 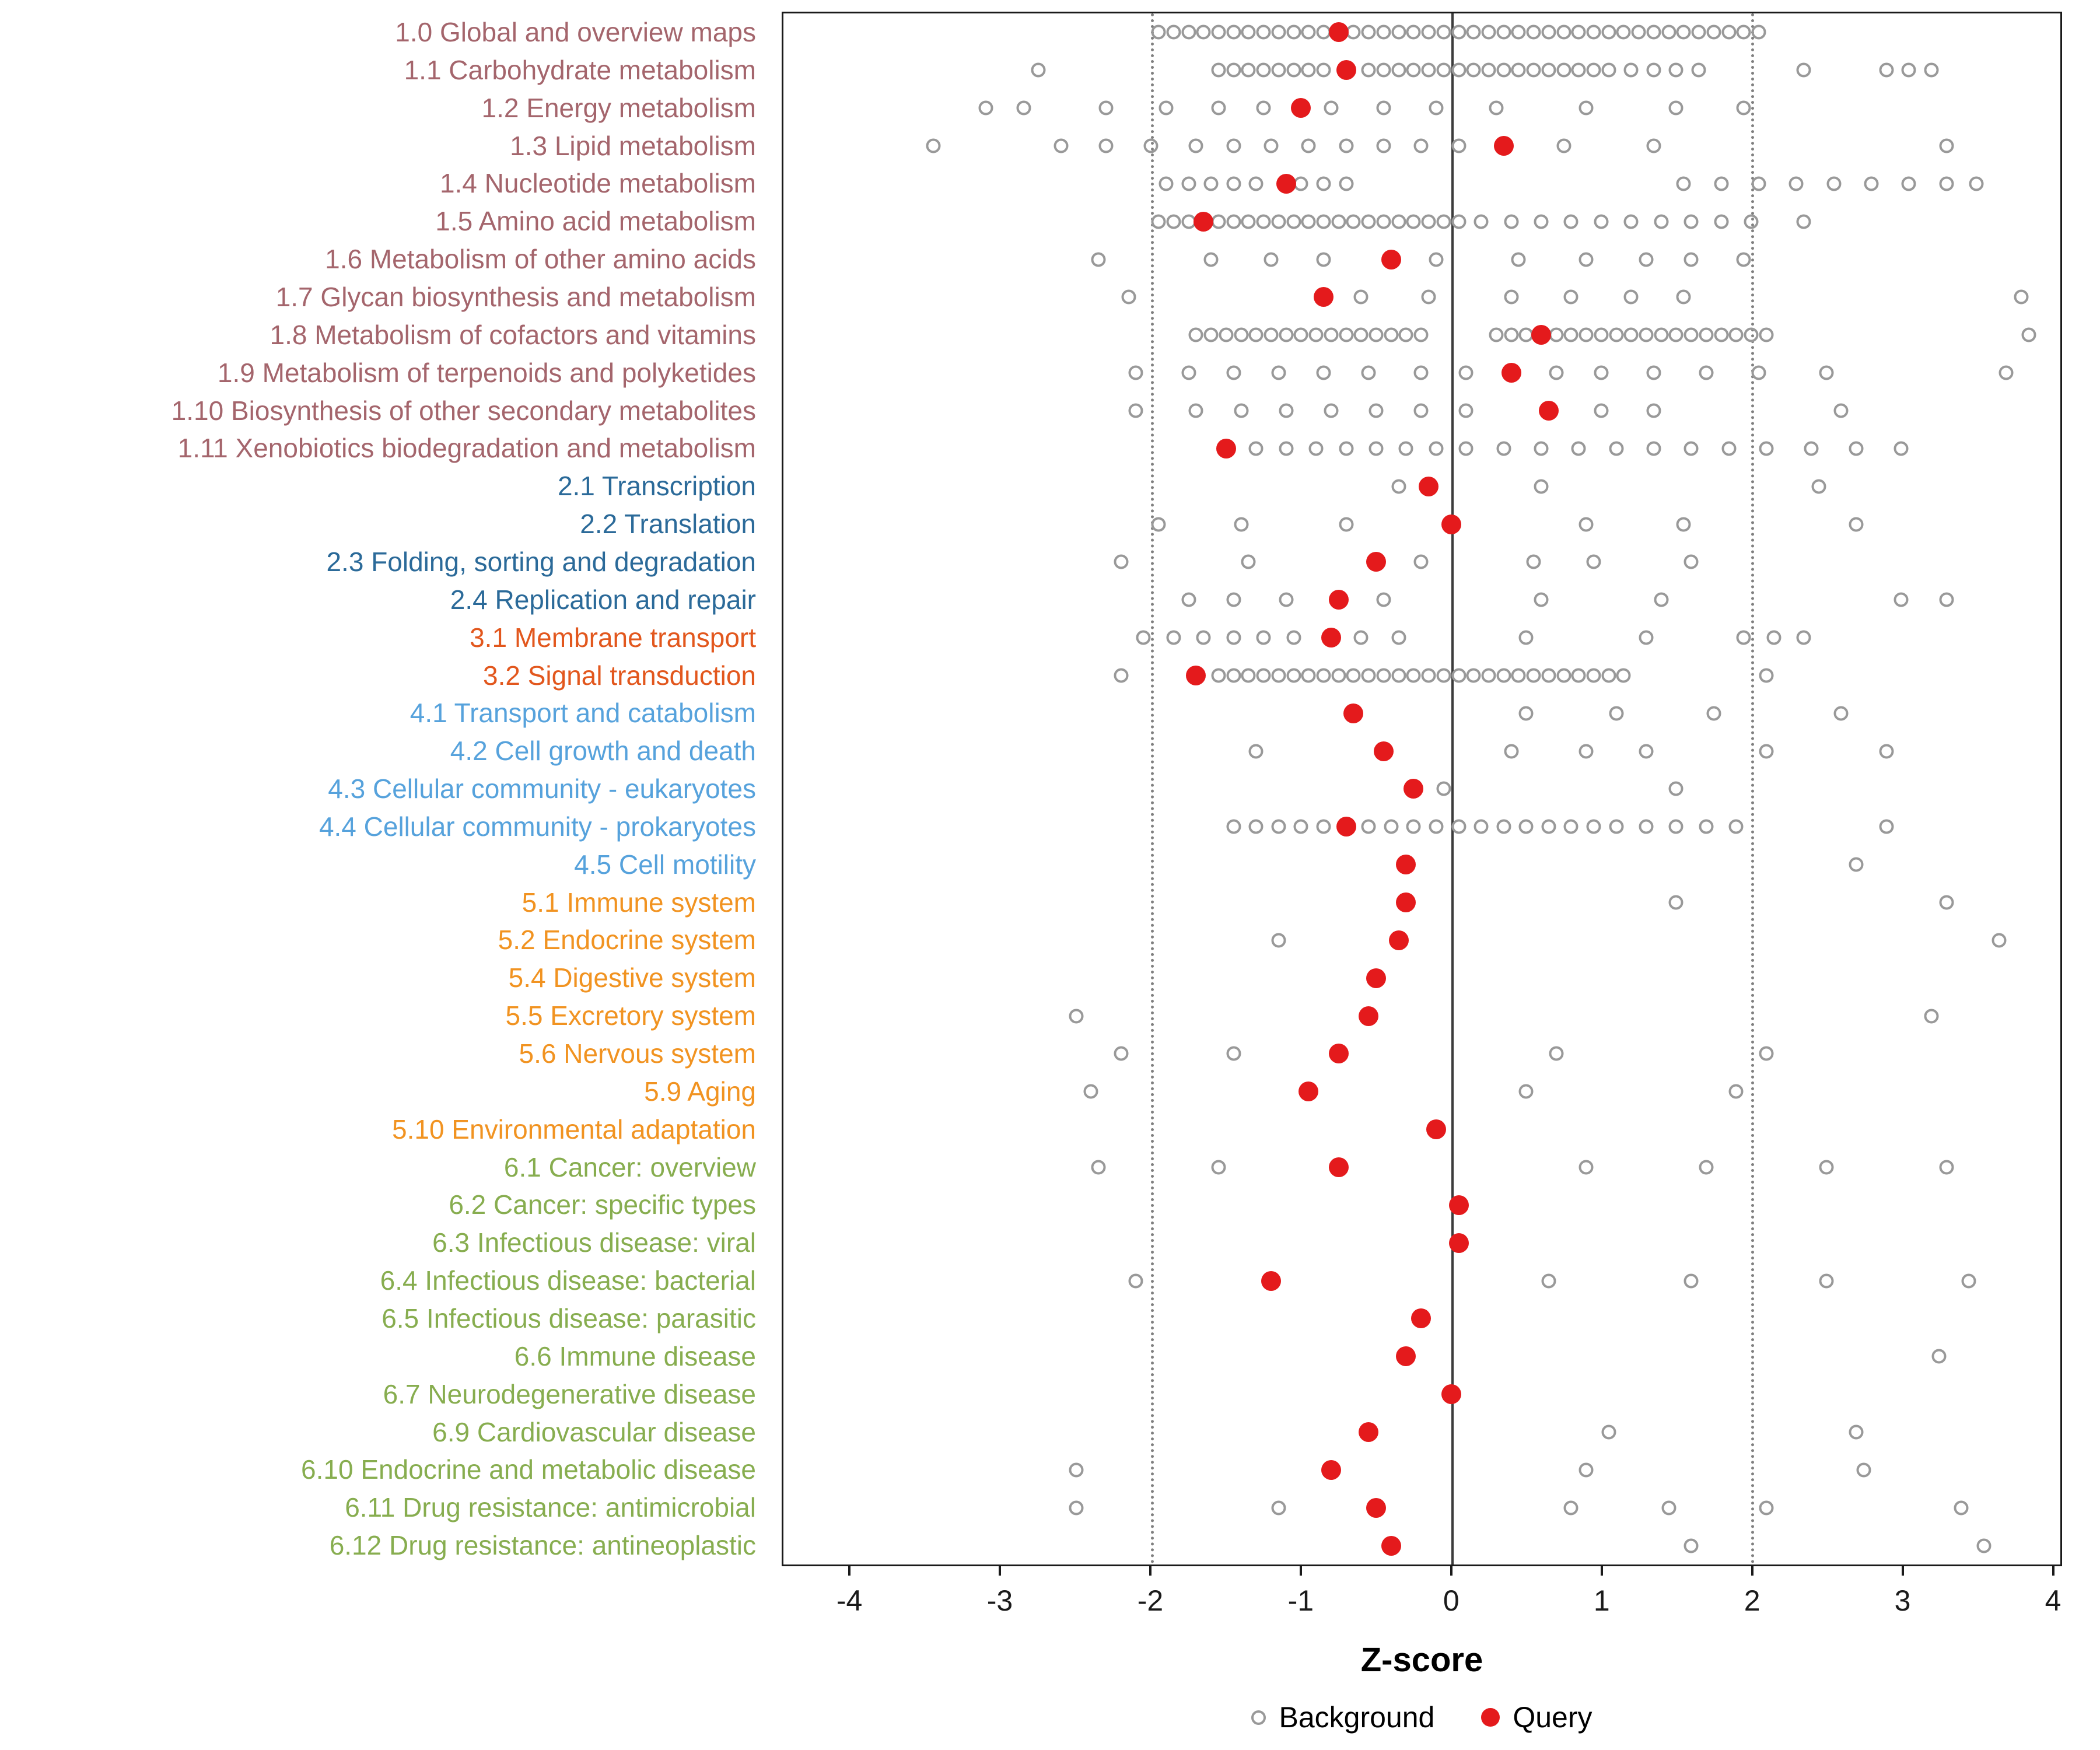 What do you see at coordinates (595, 221) in the screenshot?
I see `y-axis-label: 1.5 Amino acid metabolism` at bounding box center [595, 221].